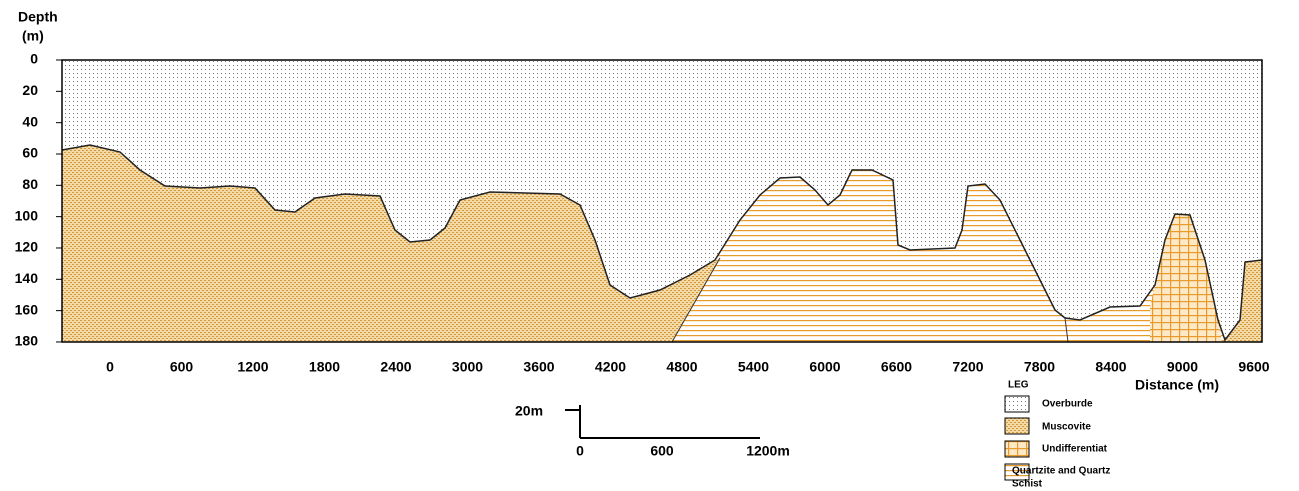  Describe the element at coordinates (1110, 367) in the screenshot. I see `x-tick-label: 8400` at that location.